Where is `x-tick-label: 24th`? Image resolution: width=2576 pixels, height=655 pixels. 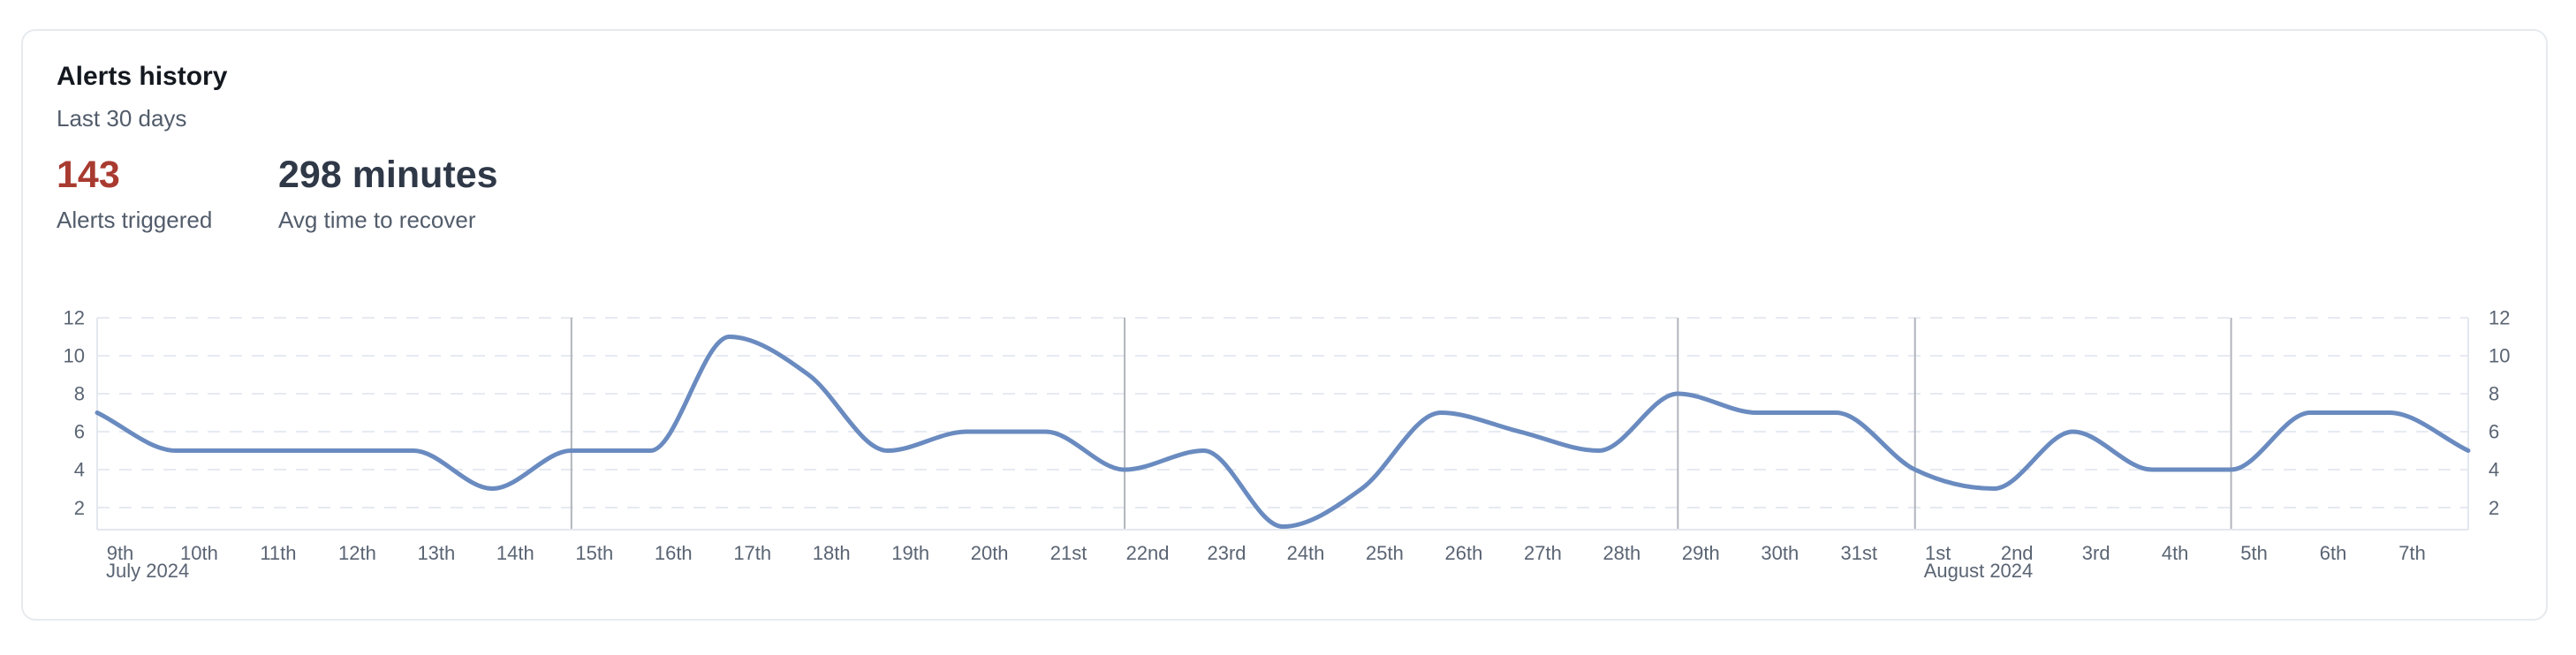 x-tick-label: 24th is located at coordinates (1306, 553).